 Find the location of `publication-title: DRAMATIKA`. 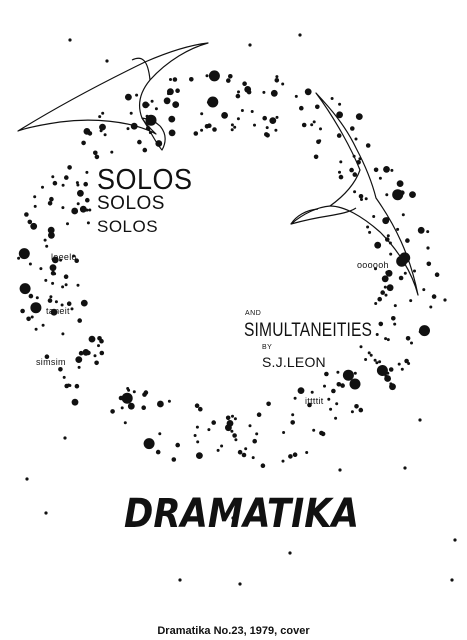

publication-title: DRAMATIKA is located at coordinates (242, 513).